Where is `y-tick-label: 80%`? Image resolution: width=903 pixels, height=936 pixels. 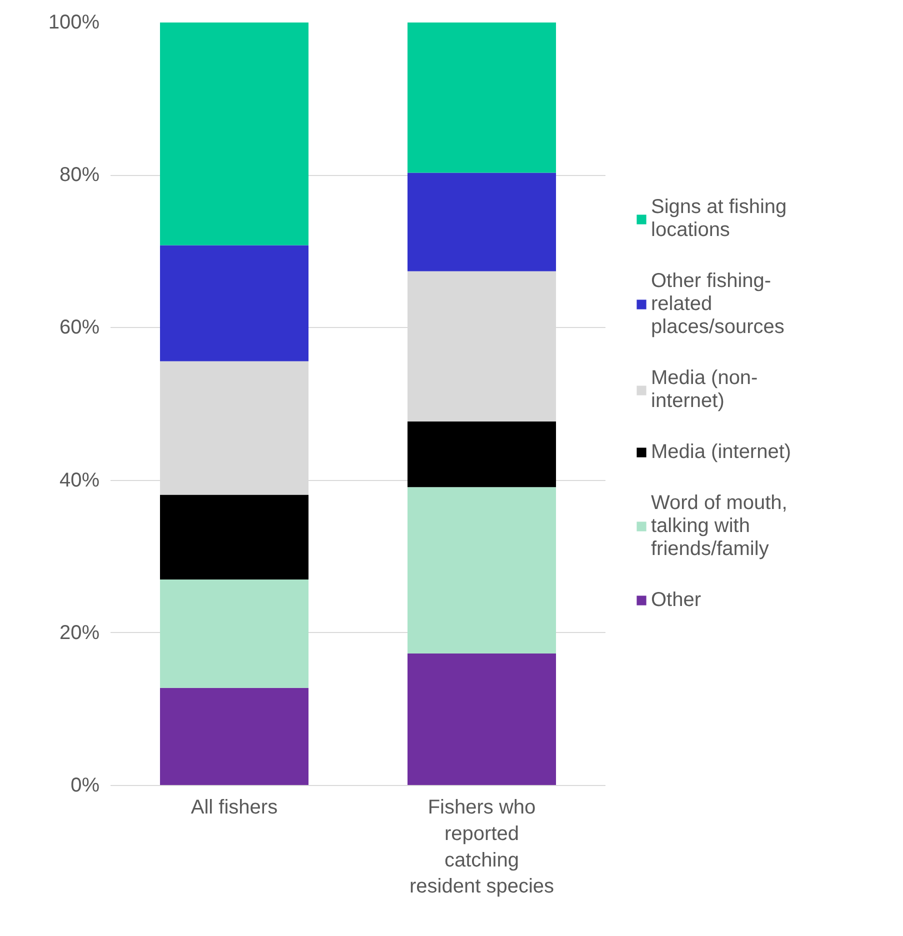
y-tick-label: 80% is located at coordinates (79, 175).